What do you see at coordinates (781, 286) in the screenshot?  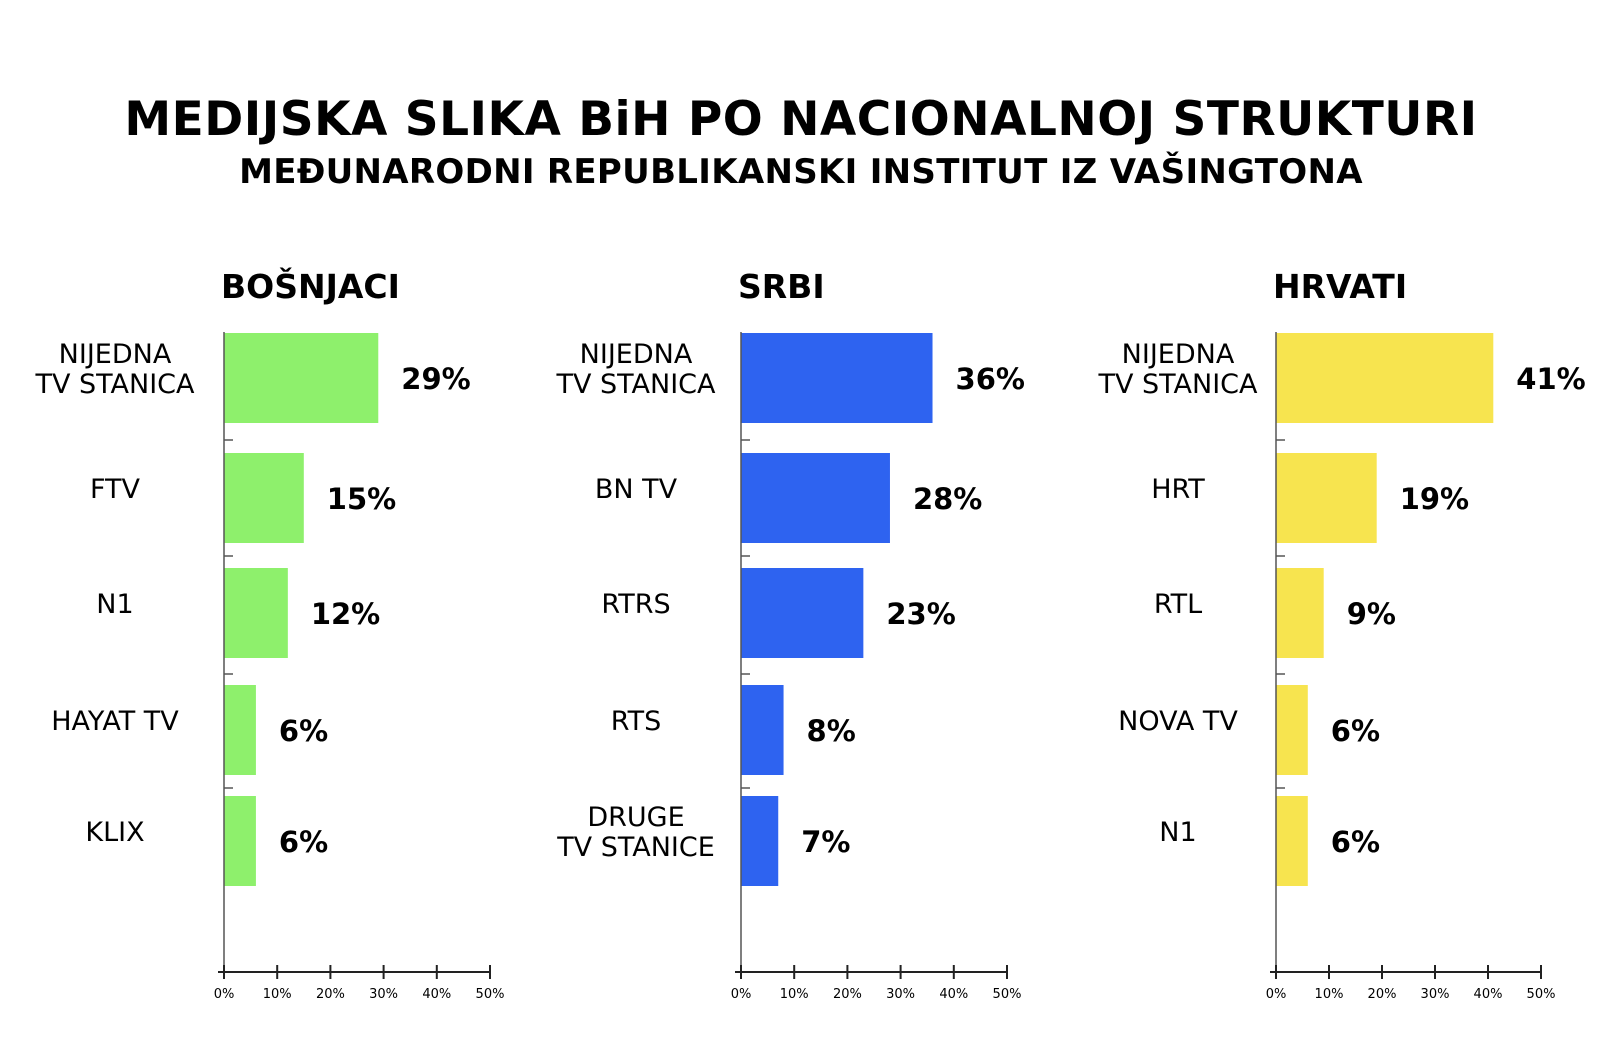 I see `panel-title: SRBI` at bounding box center [781, 286].